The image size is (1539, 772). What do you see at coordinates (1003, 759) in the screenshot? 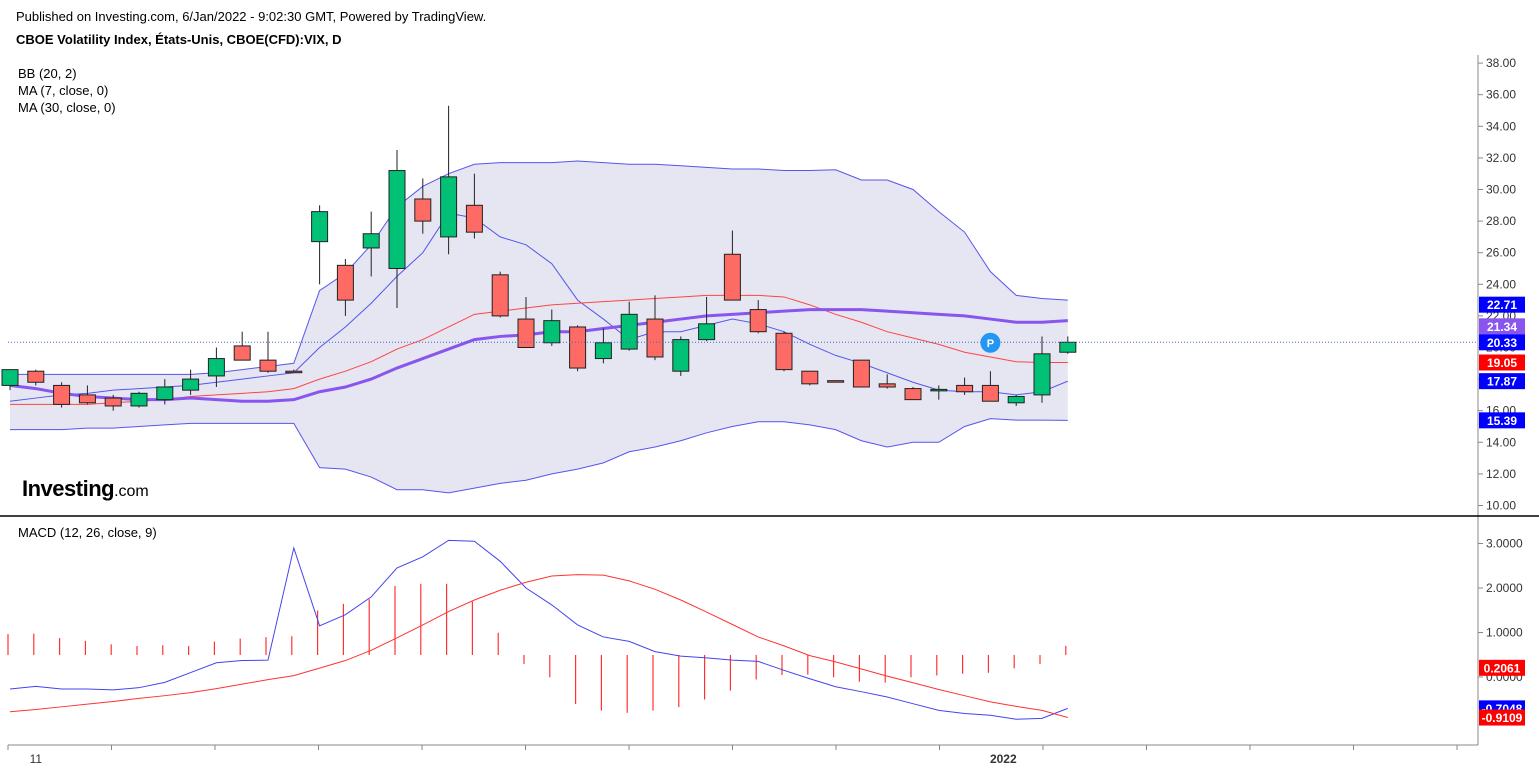
I see `x-tick-label: 2022` at bounding box center [1003, 759].